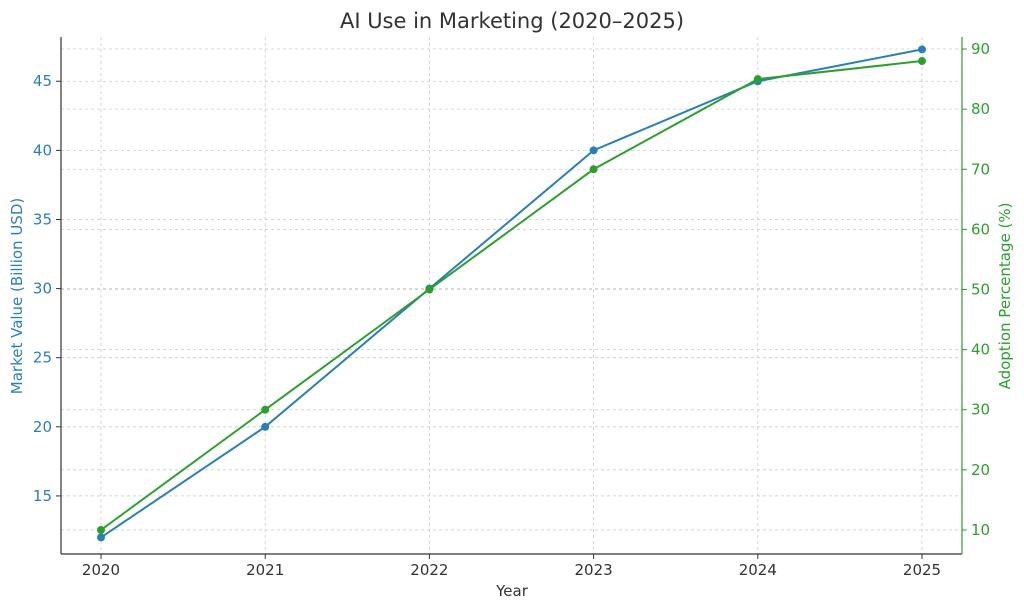  I want to click on y-right-tick-label: 20, so click(980, 470).